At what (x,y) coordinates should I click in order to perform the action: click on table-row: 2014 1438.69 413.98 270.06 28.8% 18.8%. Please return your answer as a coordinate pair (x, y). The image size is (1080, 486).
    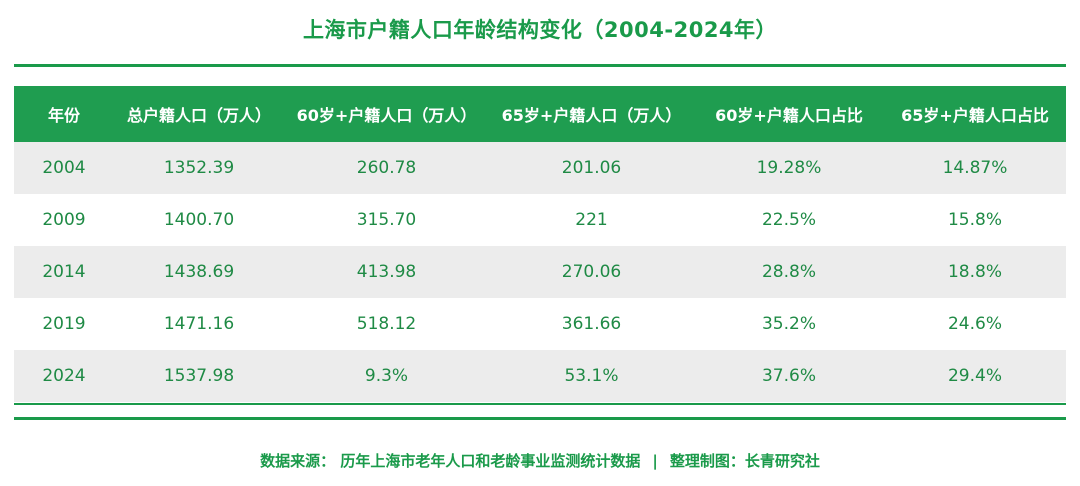
    Looking at the image, I should click on (540, 272).